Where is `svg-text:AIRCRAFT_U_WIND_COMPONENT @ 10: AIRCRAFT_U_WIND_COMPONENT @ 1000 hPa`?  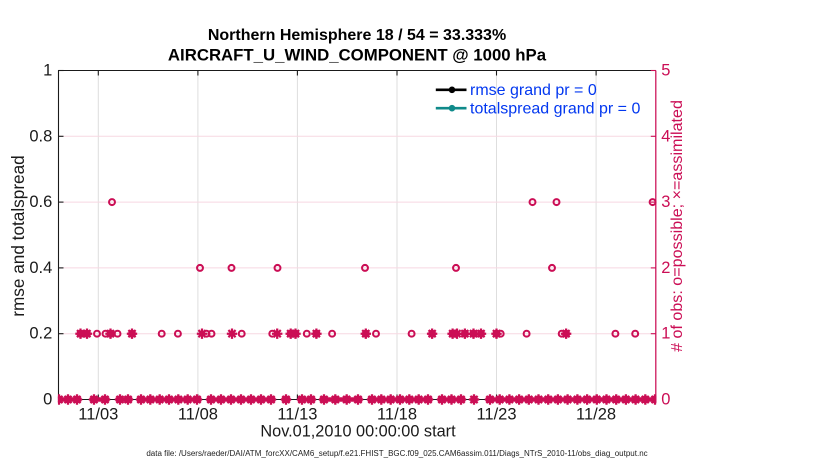
svg-text:AIRCRAFT_U_WIND_COMPONENT @ 10: AIRCRAFT_U_WIND_COMPONENT @ 1000 hPa is located at coordinates (357, 55).